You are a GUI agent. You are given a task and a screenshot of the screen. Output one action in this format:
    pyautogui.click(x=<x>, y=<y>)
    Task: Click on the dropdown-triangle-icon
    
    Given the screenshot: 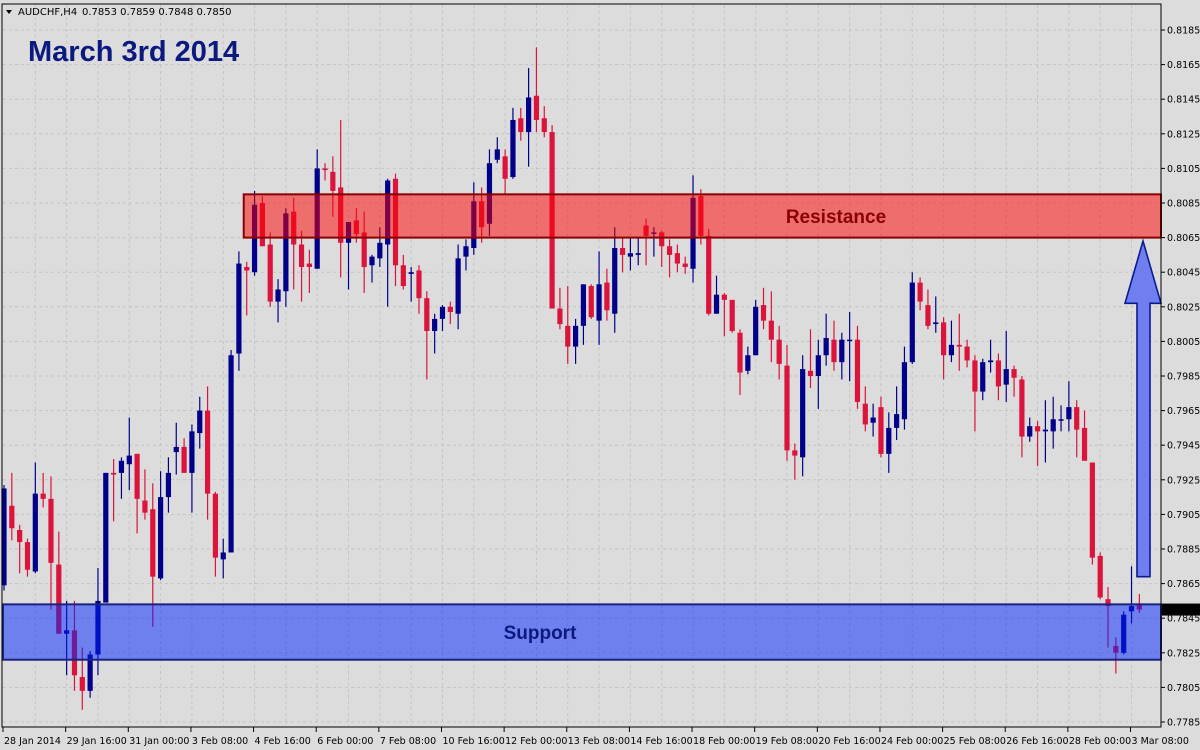 What is the action you would take?
    pyautogui.click(x=9, y=12)
    